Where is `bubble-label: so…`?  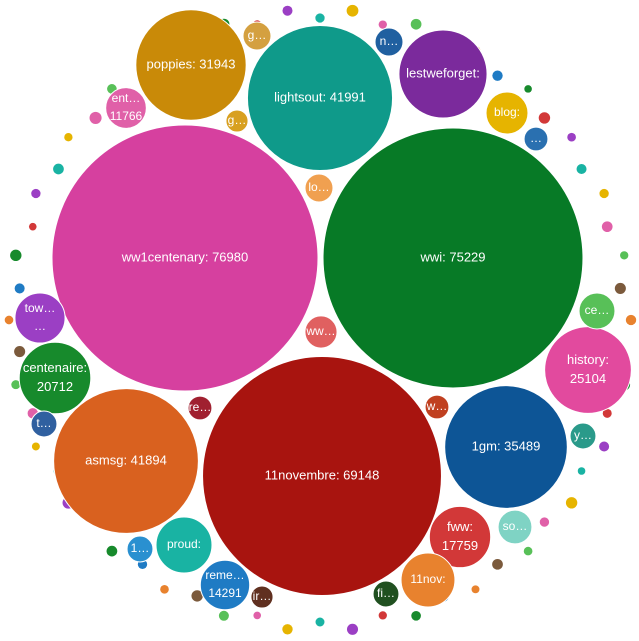 bubble-label: so… is located at coordinates (515, 526).